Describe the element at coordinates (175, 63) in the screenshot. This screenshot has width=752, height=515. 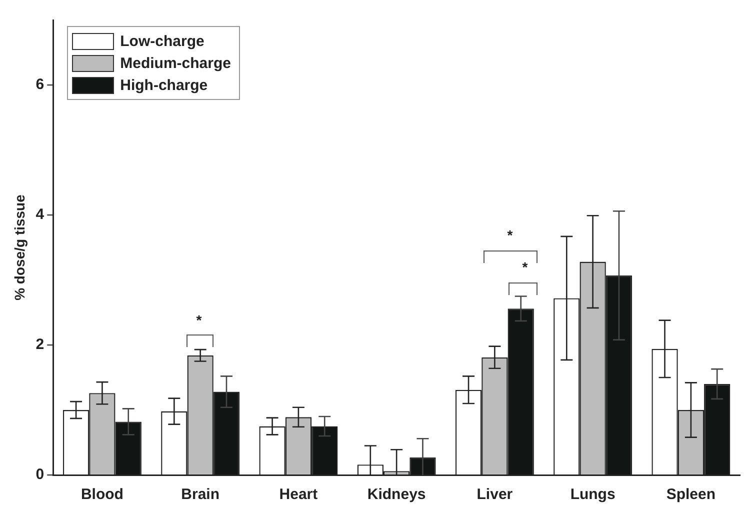
I see `legend-label: Medium-charge` at that location.